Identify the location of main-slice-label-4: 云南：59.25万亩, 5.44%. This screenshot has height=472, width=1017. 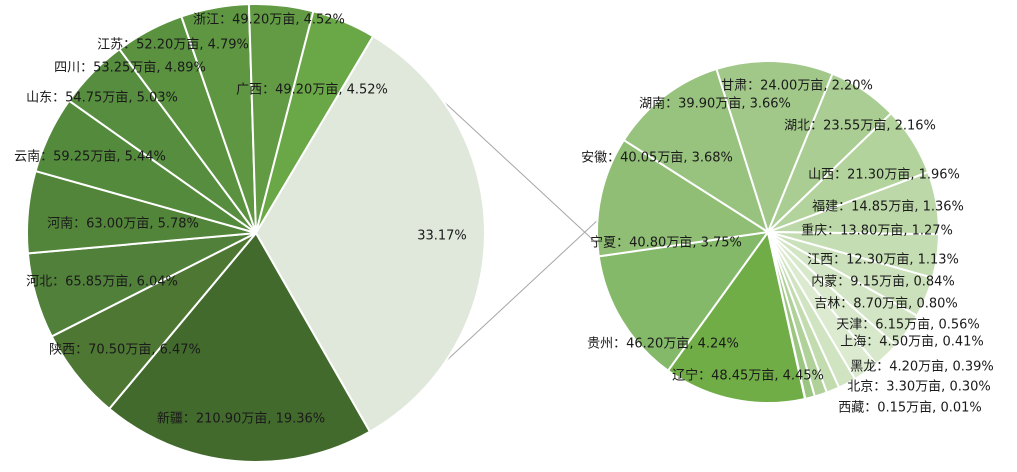
(90, 157).